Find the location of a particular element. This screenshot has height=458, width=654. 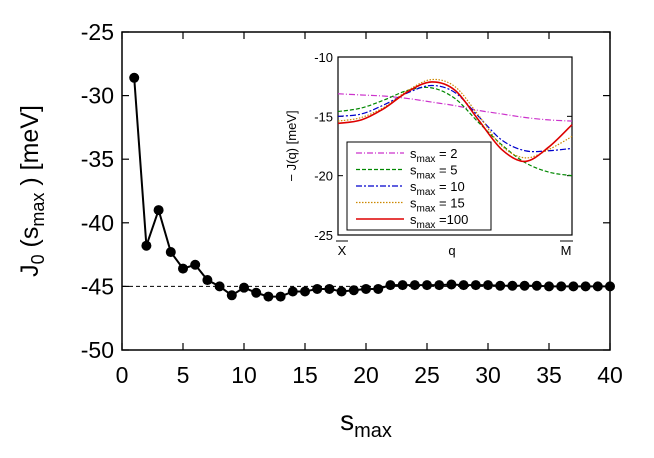

inset-legend-label: smax = 10 is located at coordinates (437, 188).